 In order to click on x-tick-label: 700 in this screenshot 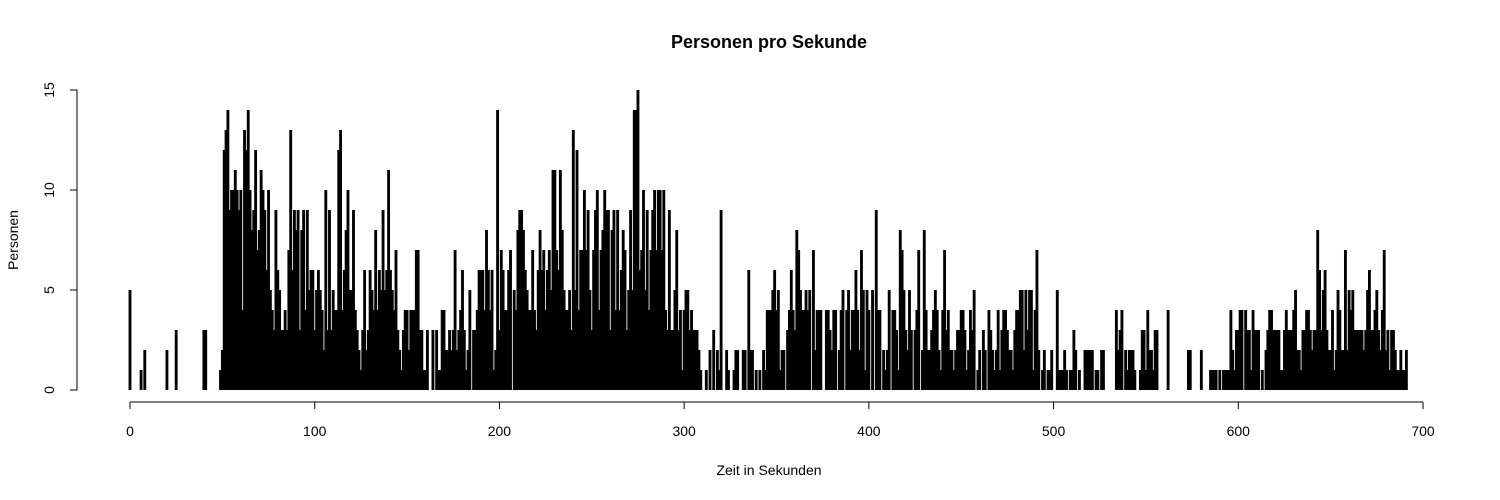, I will do `click(1423, 431)`.